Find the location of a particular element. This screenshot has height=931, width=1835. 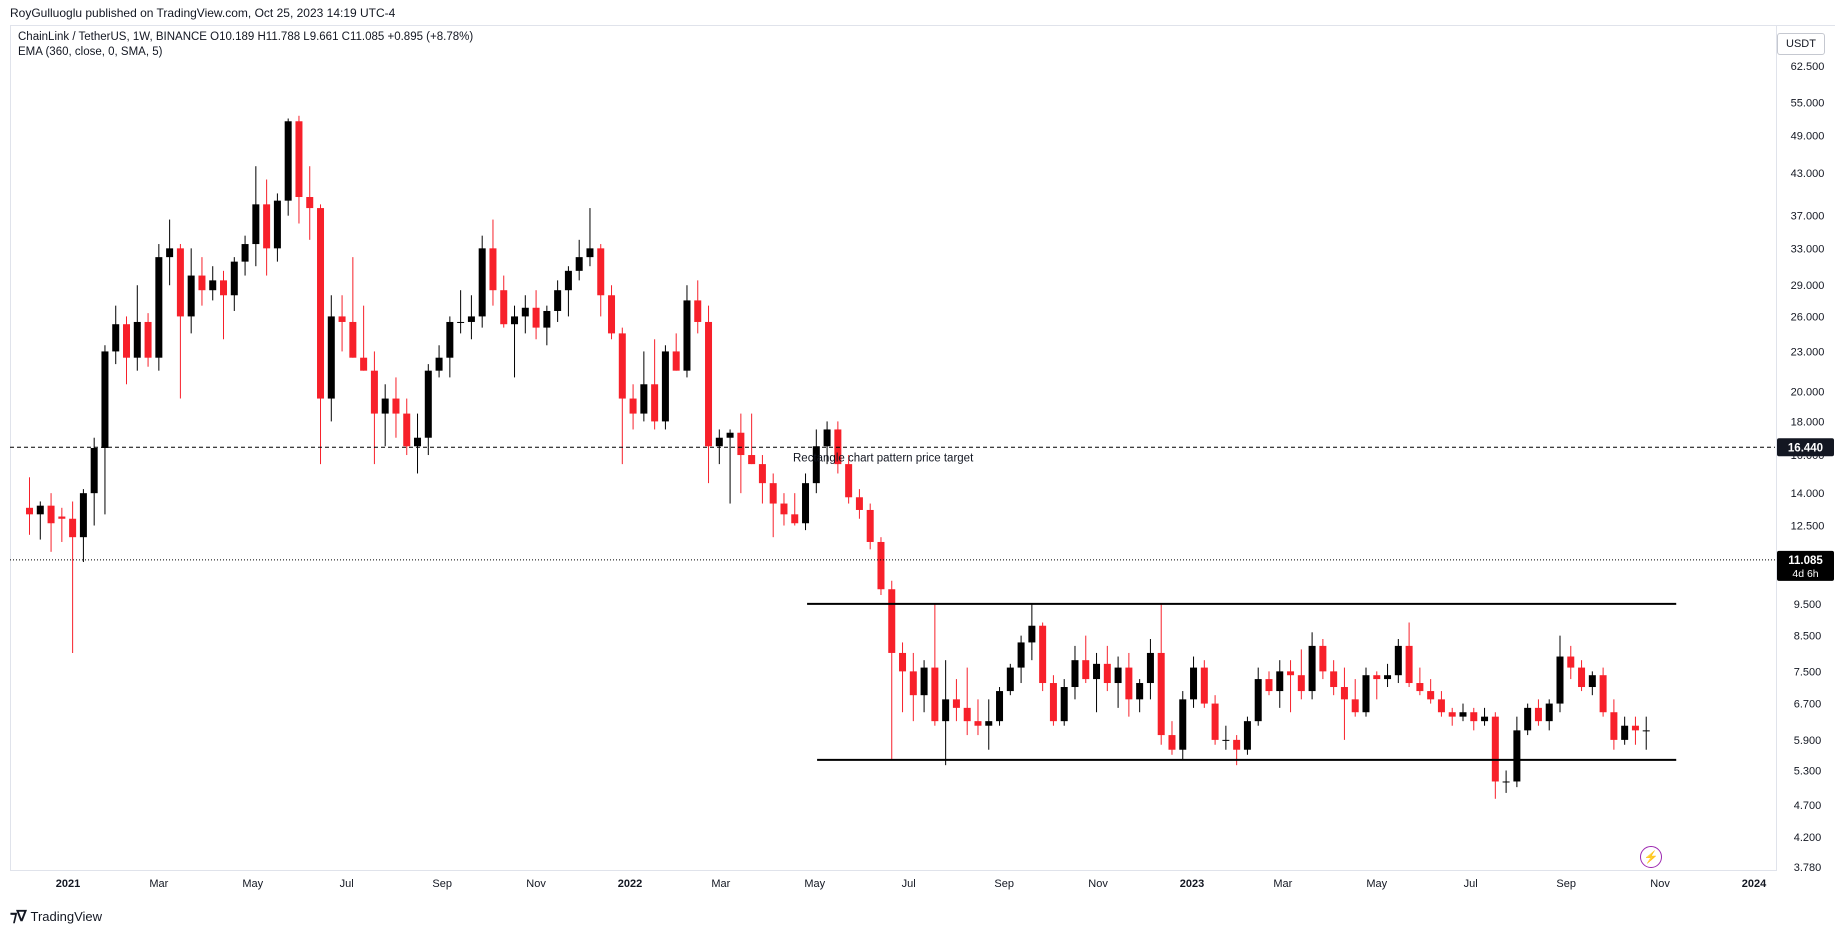

time-axis is located at coordinates (893, 883).